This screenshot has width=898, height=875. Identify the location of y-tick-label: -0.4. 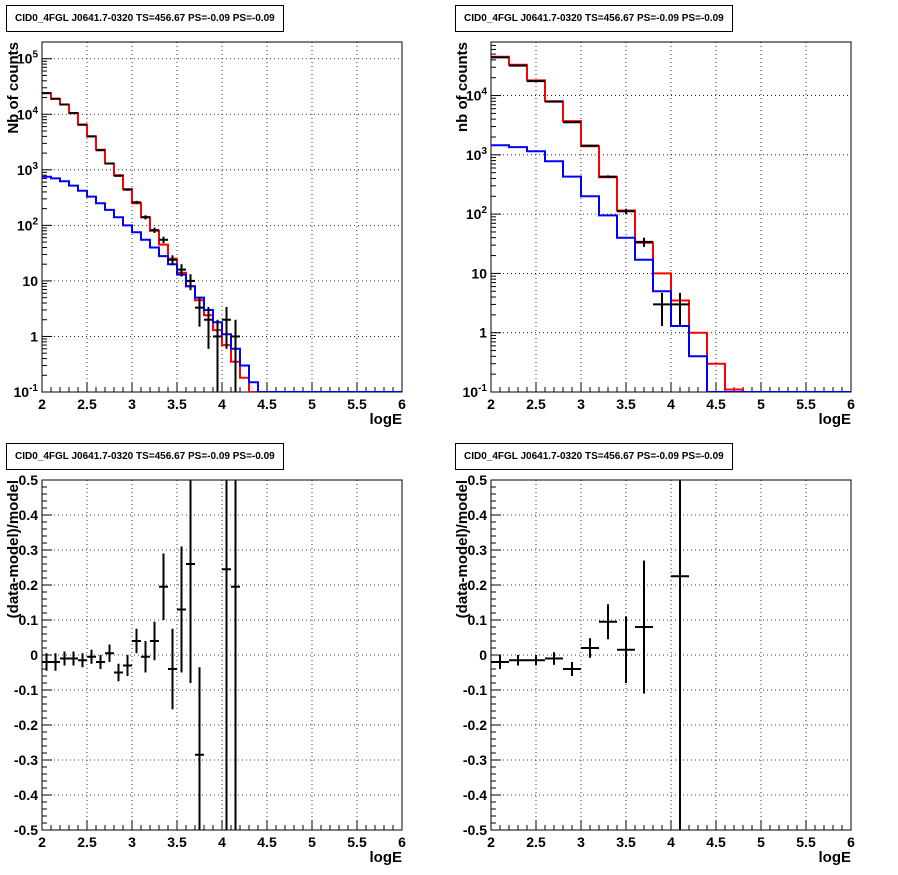
(26, 795).